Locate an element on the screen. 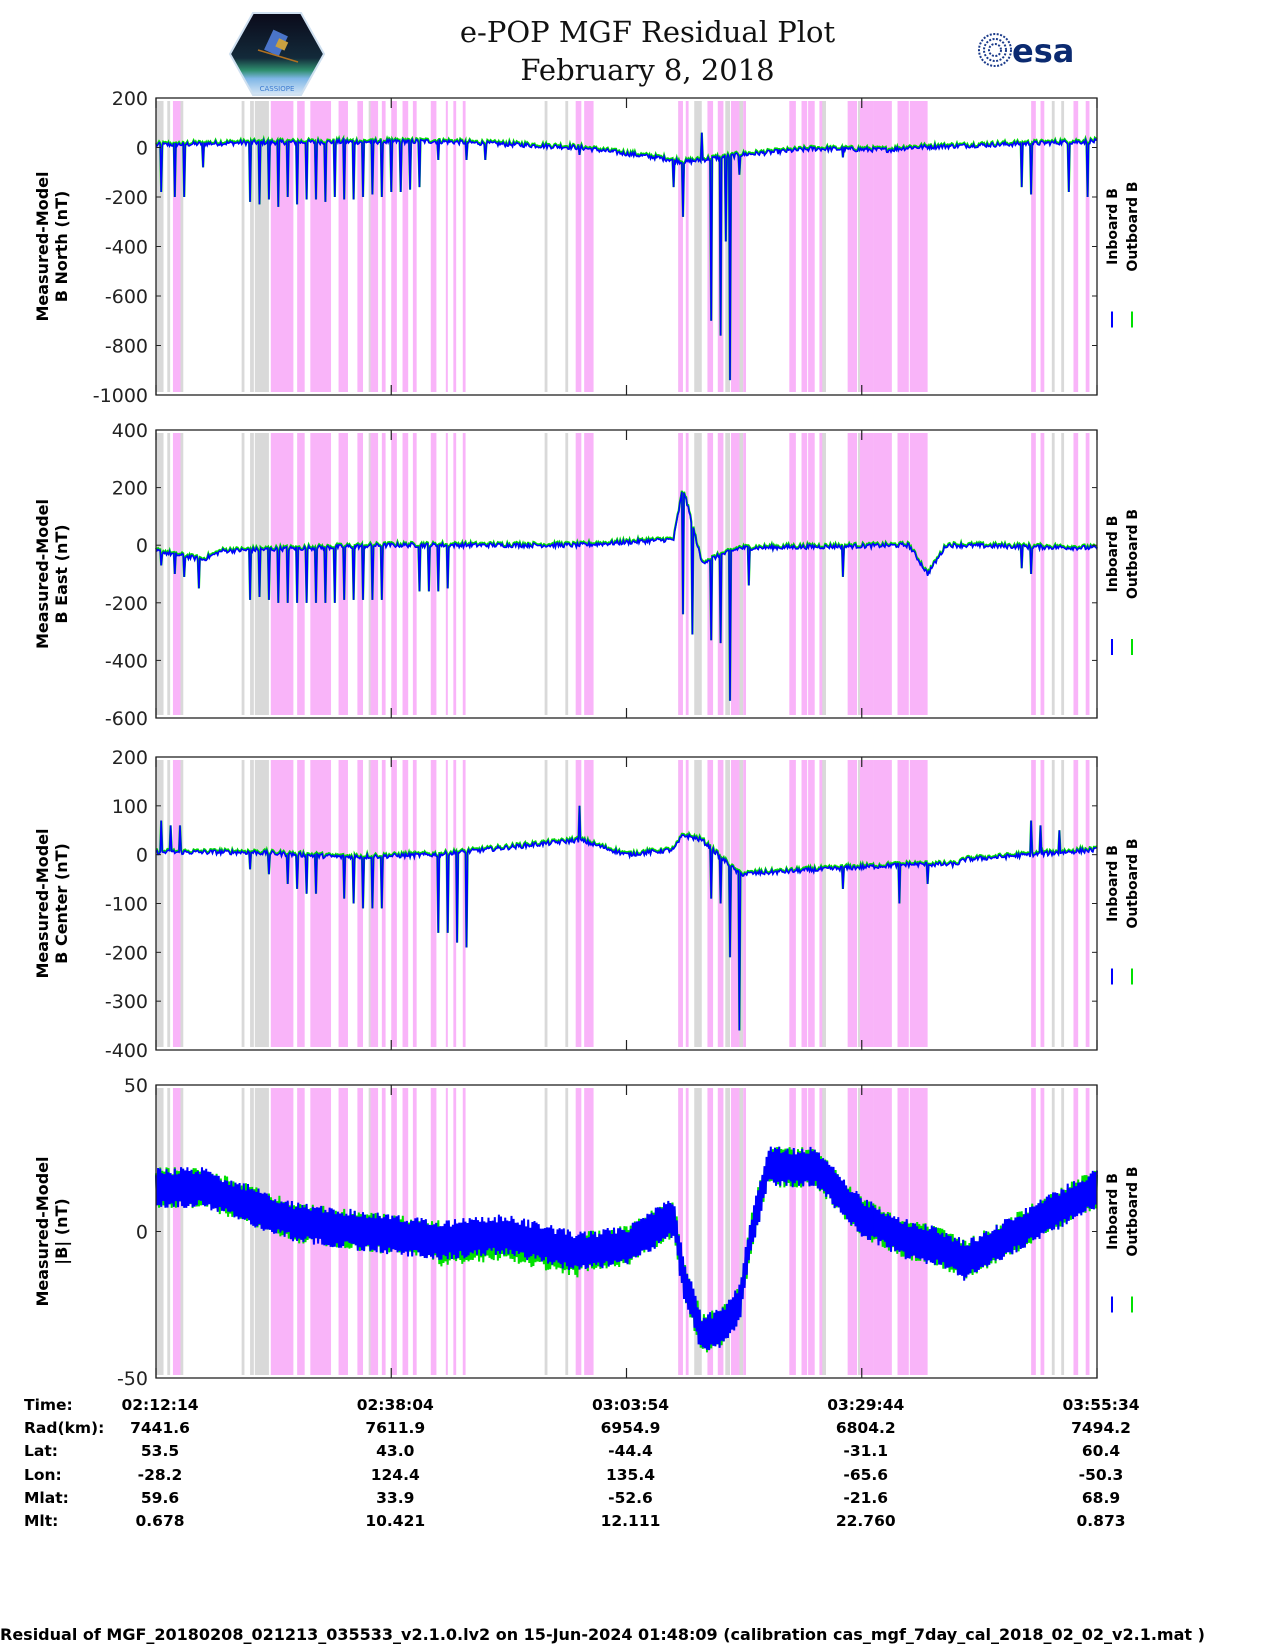  orbit-row-value: 7494.2 is located at coordinates (1101, 1428).